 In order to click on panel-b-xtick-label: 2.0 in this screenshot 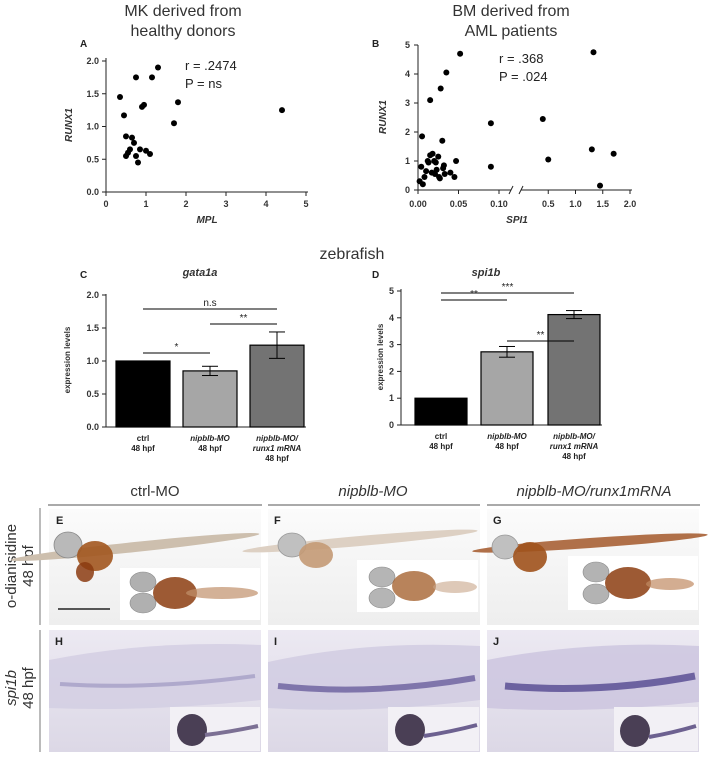, I will do `click(630, 204)`.